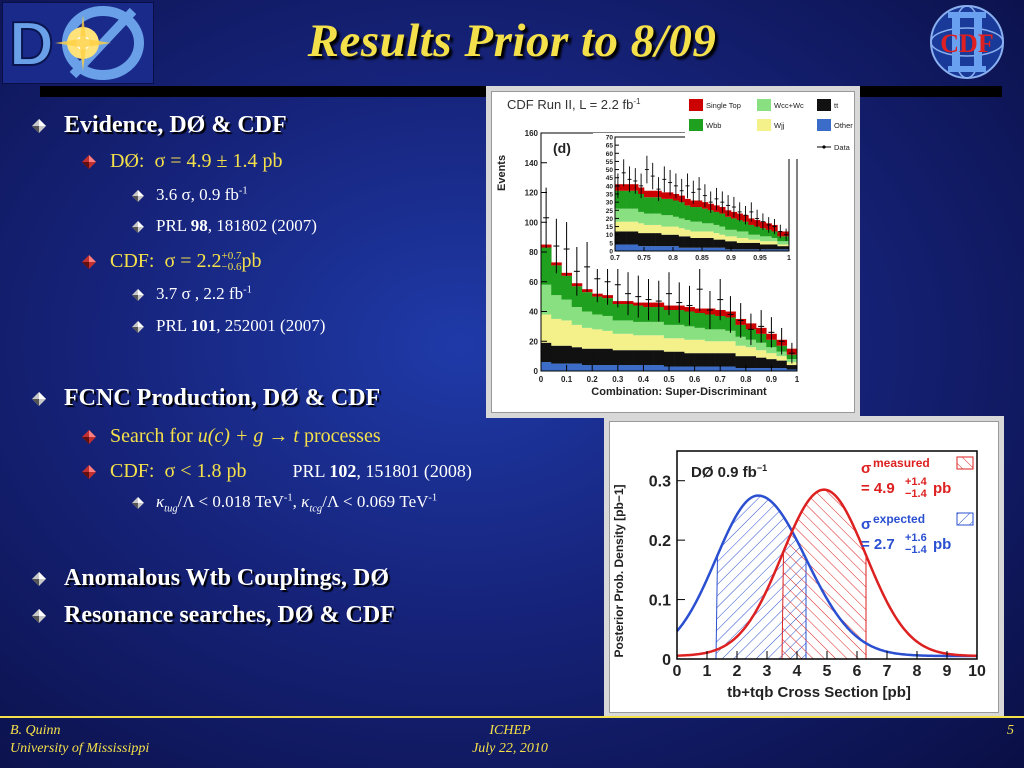 This screenshot has width=1024, height=768. I want to click on kappa-tug-rest: /Λ < 0.018 TeV, so click(230, 501).